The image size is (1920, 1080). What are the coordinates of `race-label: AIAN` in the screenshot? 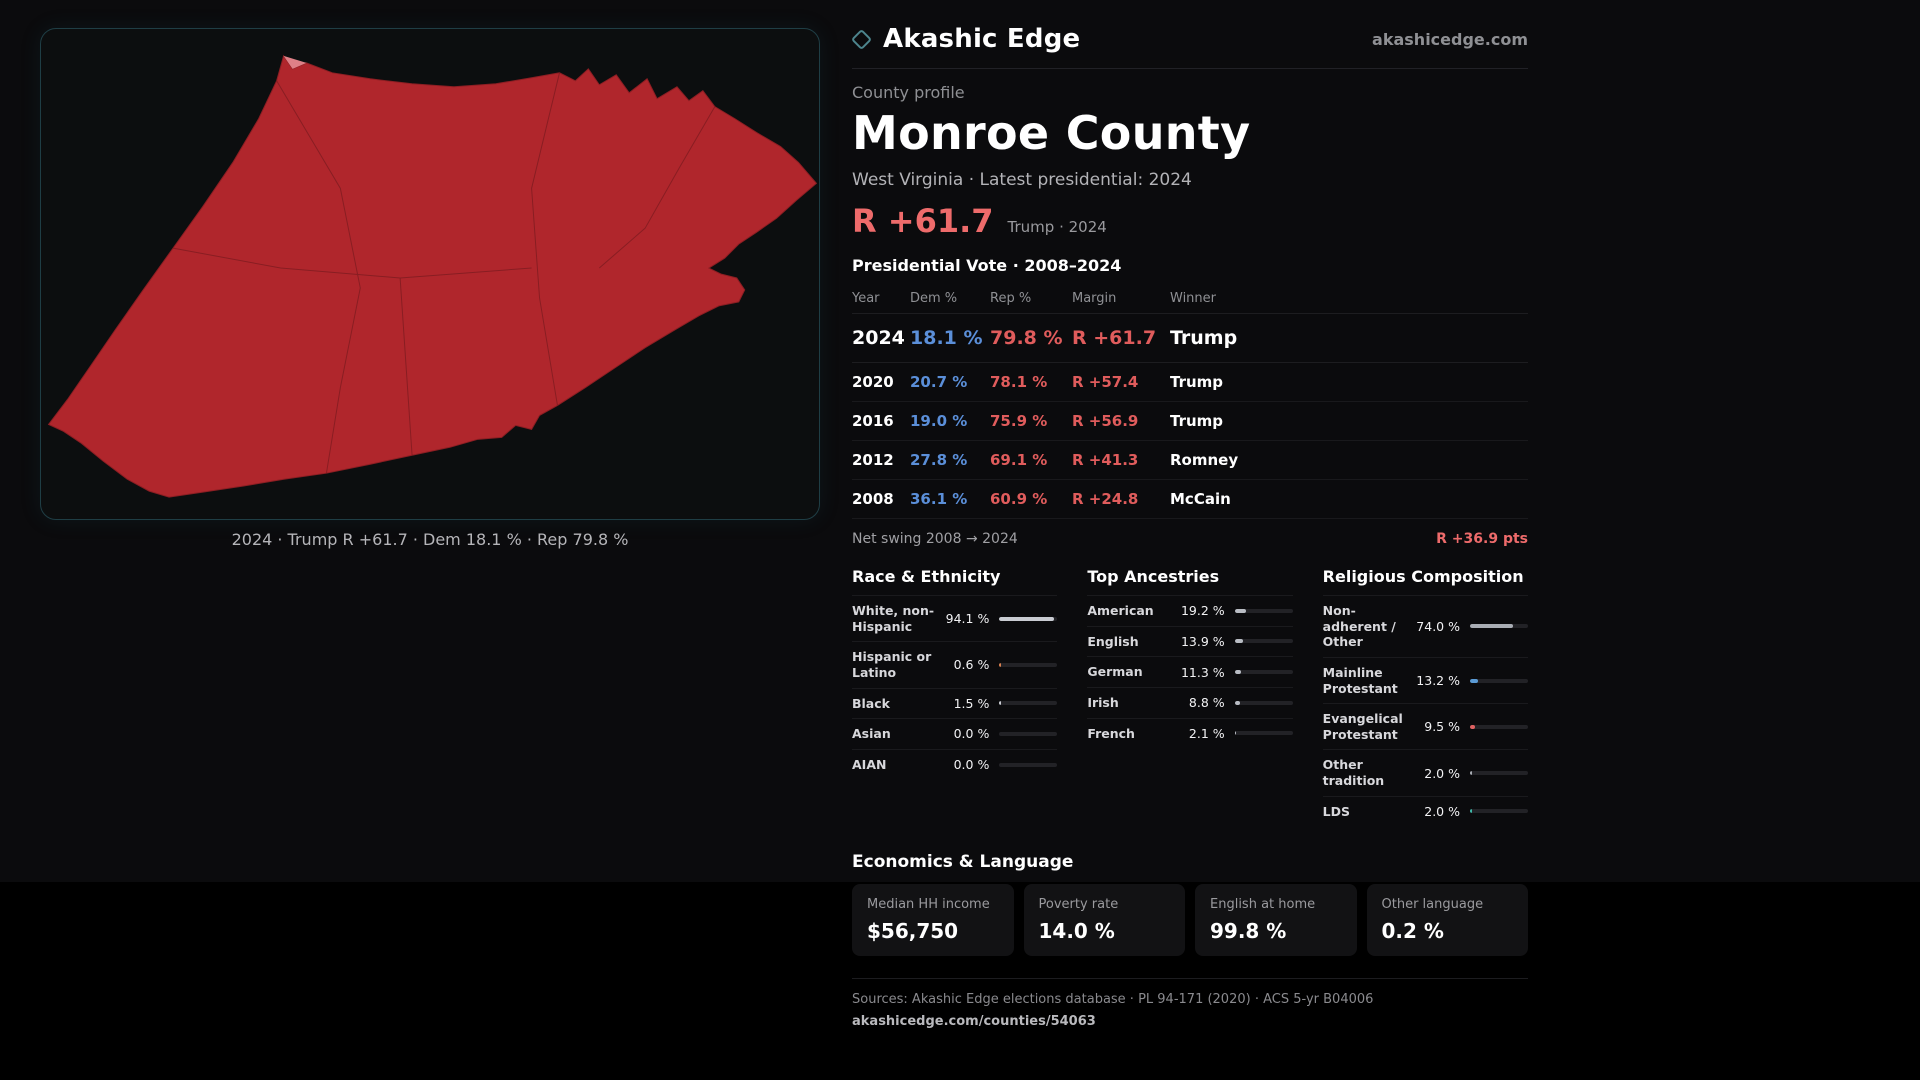 It's located at (869, 764).